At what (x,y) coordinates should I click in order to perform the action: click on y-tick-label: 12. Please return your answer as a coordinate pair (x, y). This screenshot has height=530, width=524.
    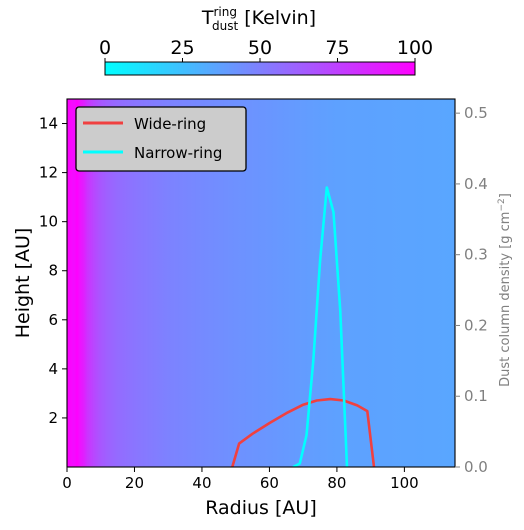
    Looking at the image, I should click on (48, 173).